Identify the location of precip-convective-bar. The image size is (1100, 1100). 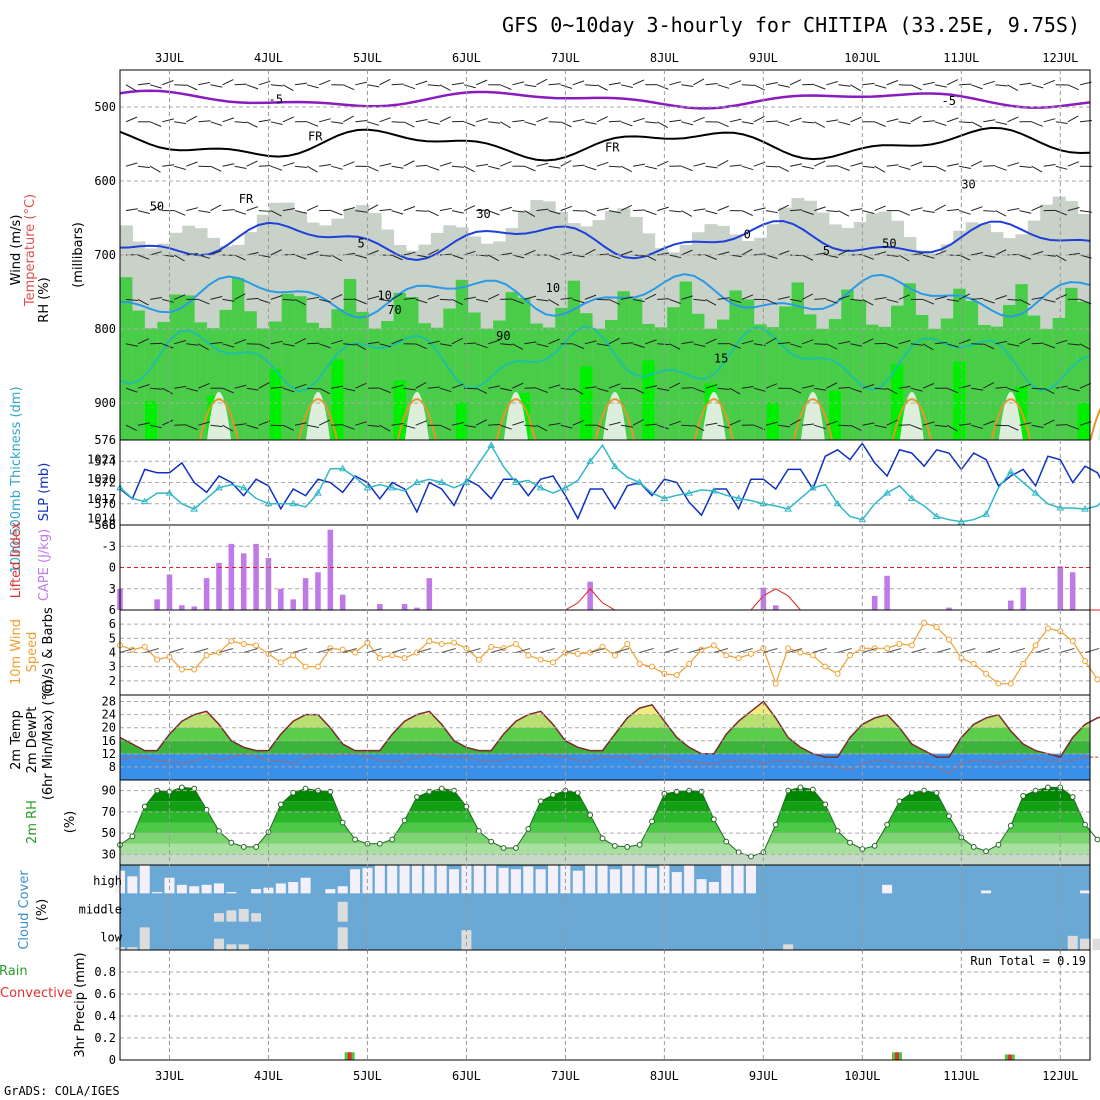
(896, 1056).